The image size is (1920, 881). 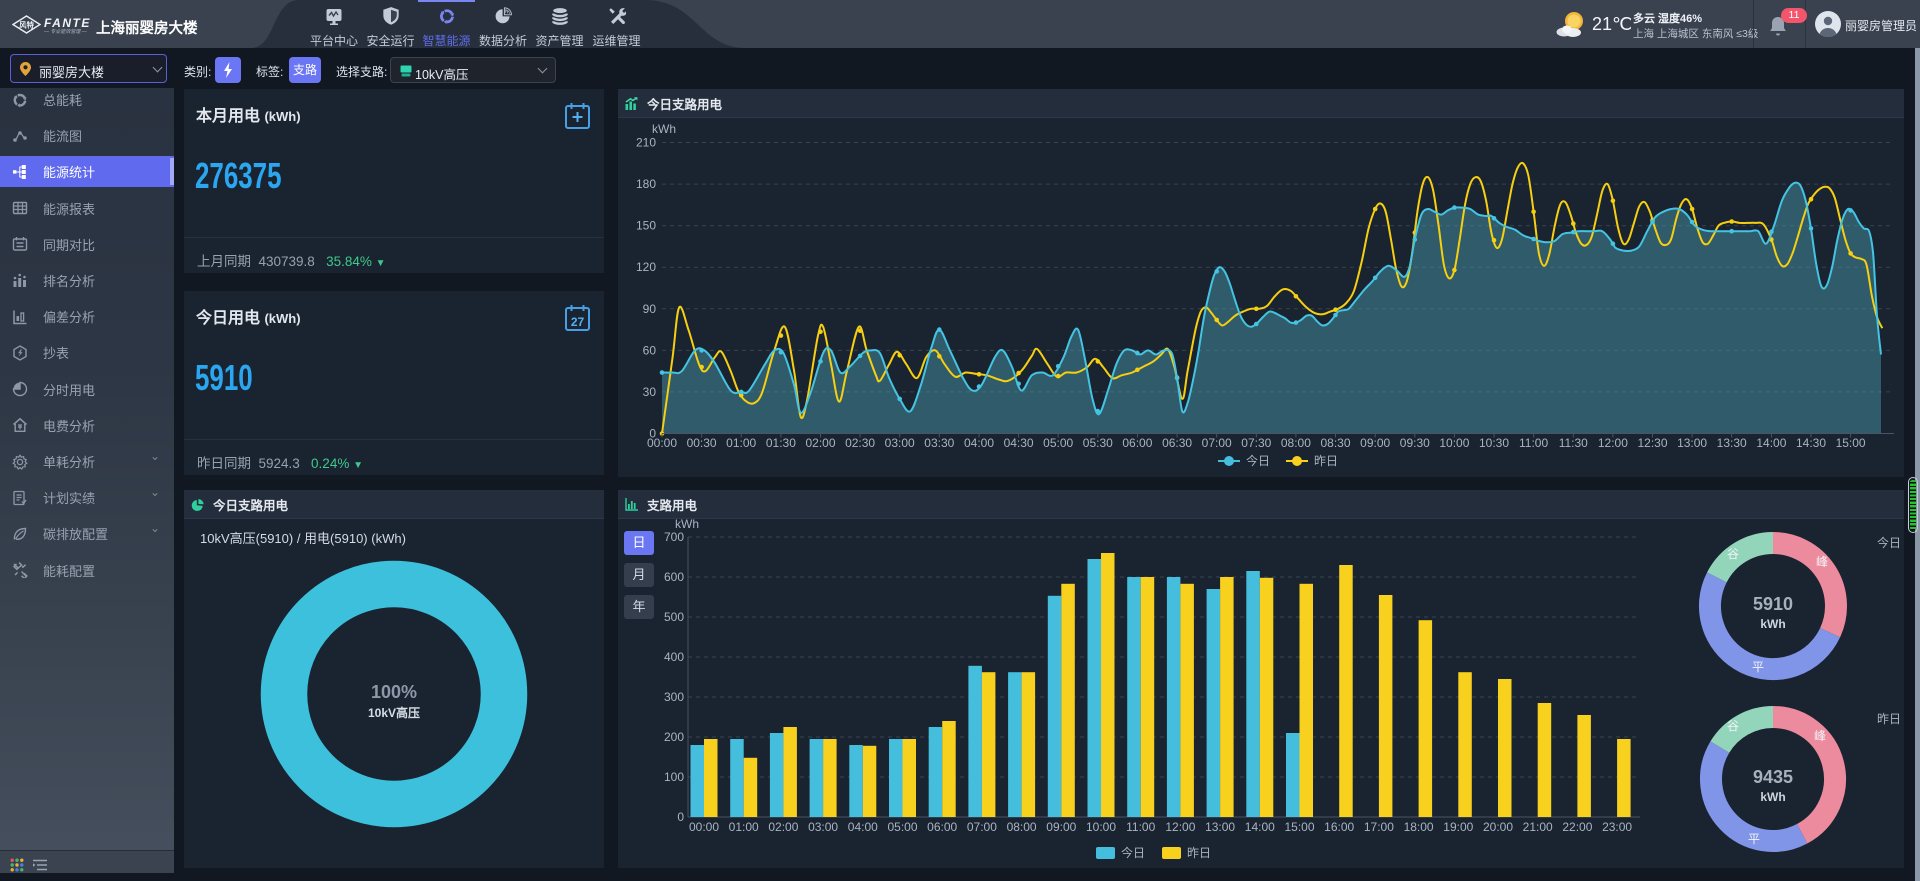 What do you see at coordinates (1177, 443) in the screenshot?
I see `svg-text: 06:30` at bounding box center [1177, 443].